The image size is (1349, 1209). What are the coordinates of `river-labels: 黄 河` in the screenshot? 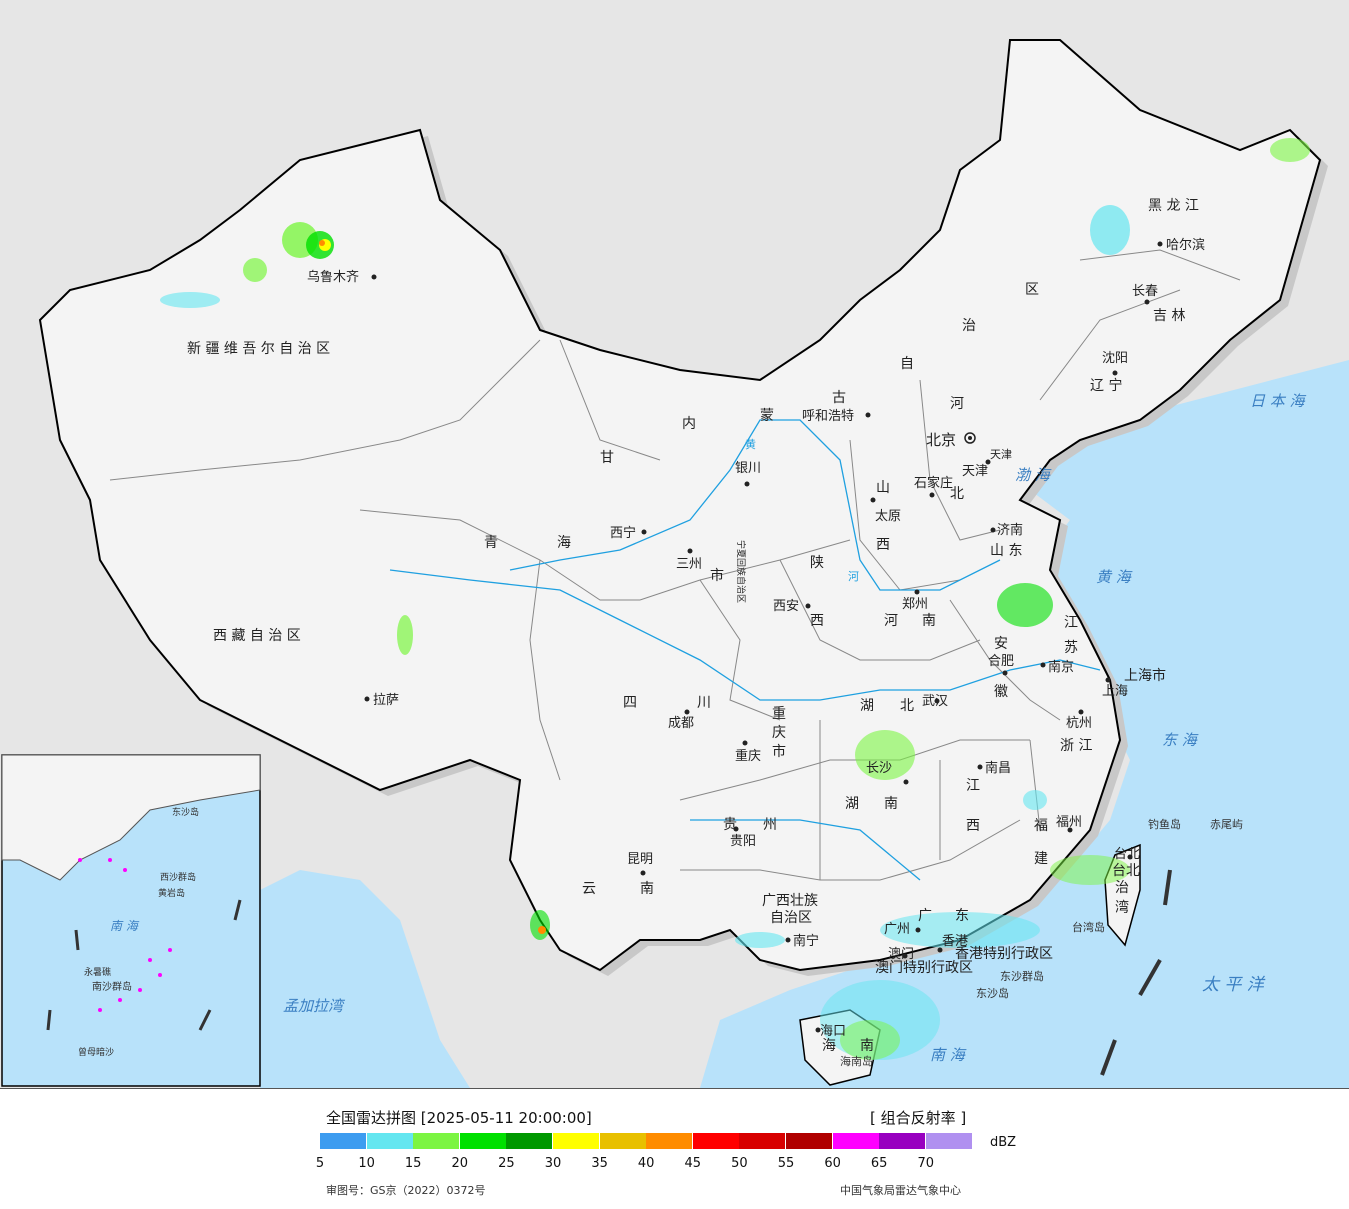 It's located at (802, 510).